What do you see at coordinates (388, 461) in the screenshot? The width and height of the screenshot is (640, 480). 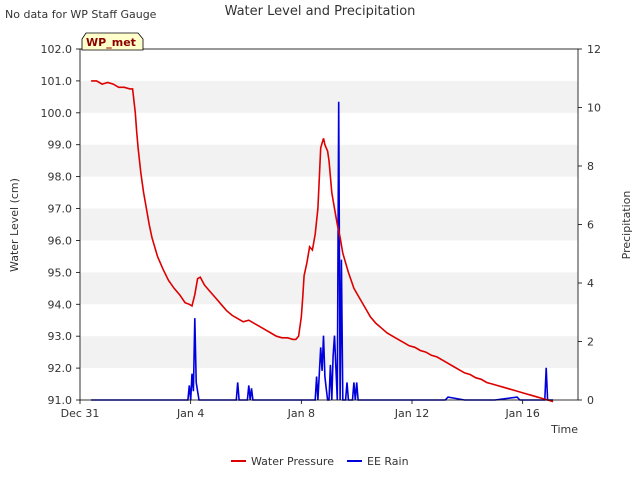 I see `legend-label-rain: EE Rain` at bounding box center [388, 461].